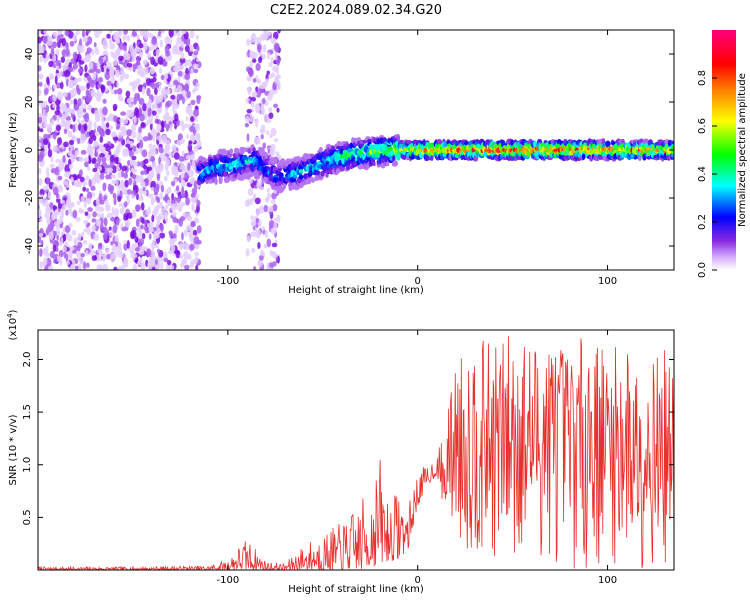 This screenshot has height=600, width=750. Describe the element at coordinates (29, 150) in the screenshot. I see `spectrogram-y-tick-label: 0` at that location.